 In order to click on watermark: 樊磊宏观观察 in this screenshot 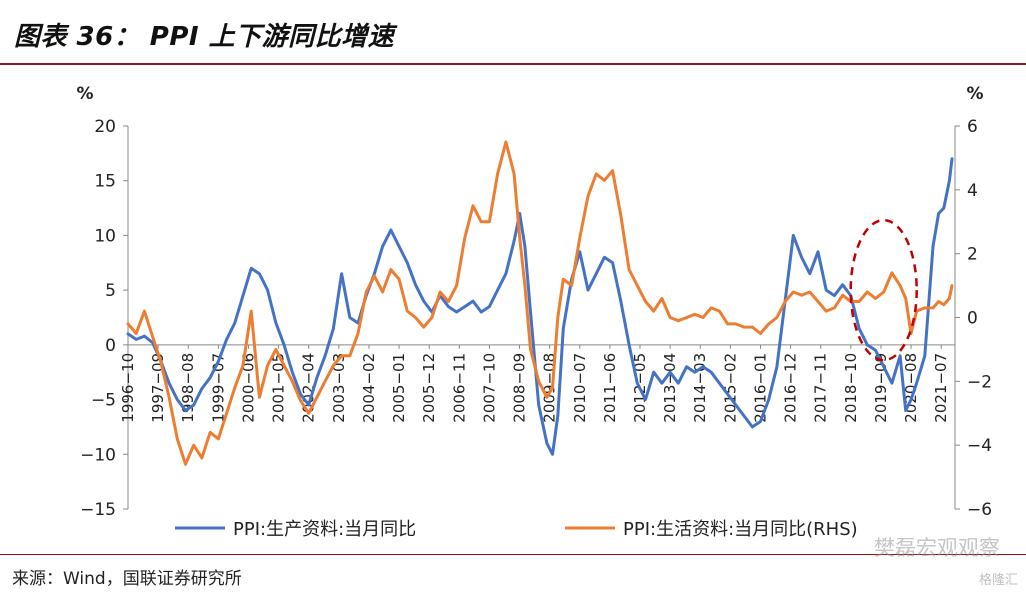, I will do `click(937, 548)`.